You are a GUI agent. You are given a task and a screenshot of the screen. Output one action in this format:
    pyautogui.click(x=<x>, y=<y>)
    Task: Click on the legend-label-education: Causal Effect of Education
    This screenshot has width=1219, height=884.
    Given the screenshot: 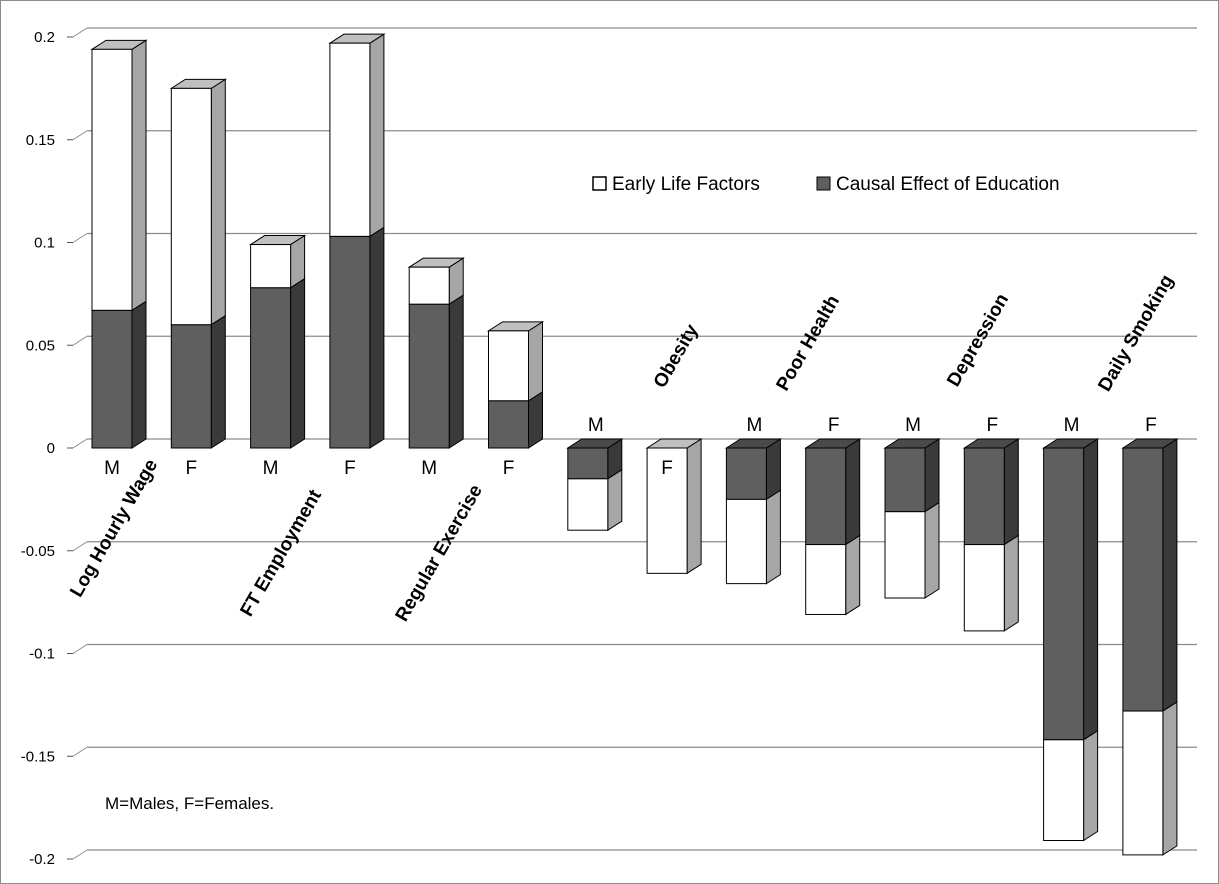 What is the action you would take?
    pyautogui.click(x=948, y=184)
    